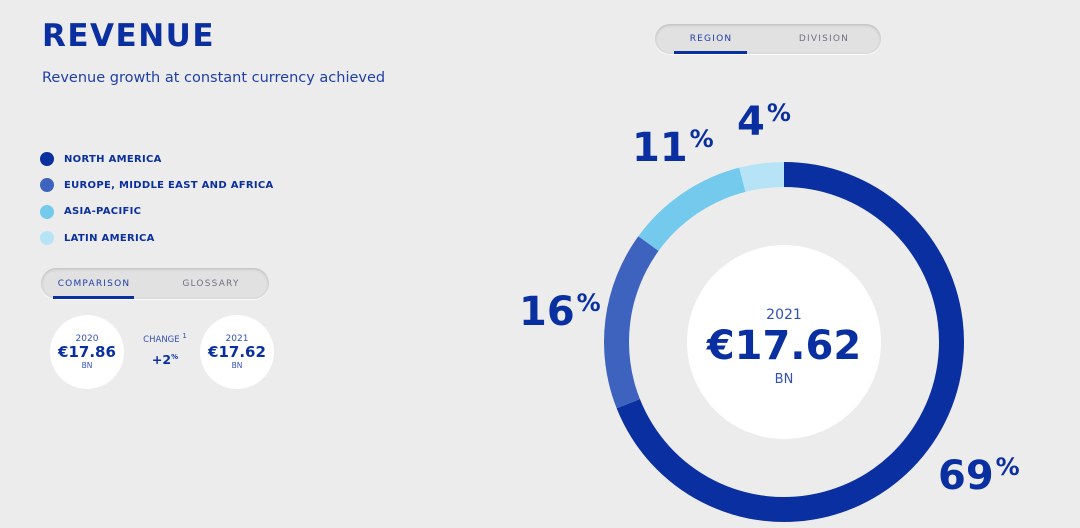 The height and width of the screenshot is (528, 1080). I want to click on center-year: 2021, so click(784, 315).